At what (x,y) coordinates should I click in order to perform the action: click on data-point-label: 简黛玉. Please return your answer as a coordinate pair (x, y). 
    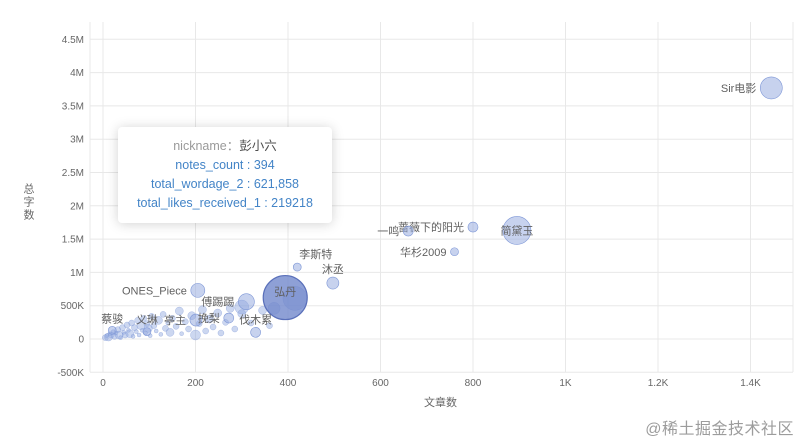
    Looking at the image, I should click on (516, 230).